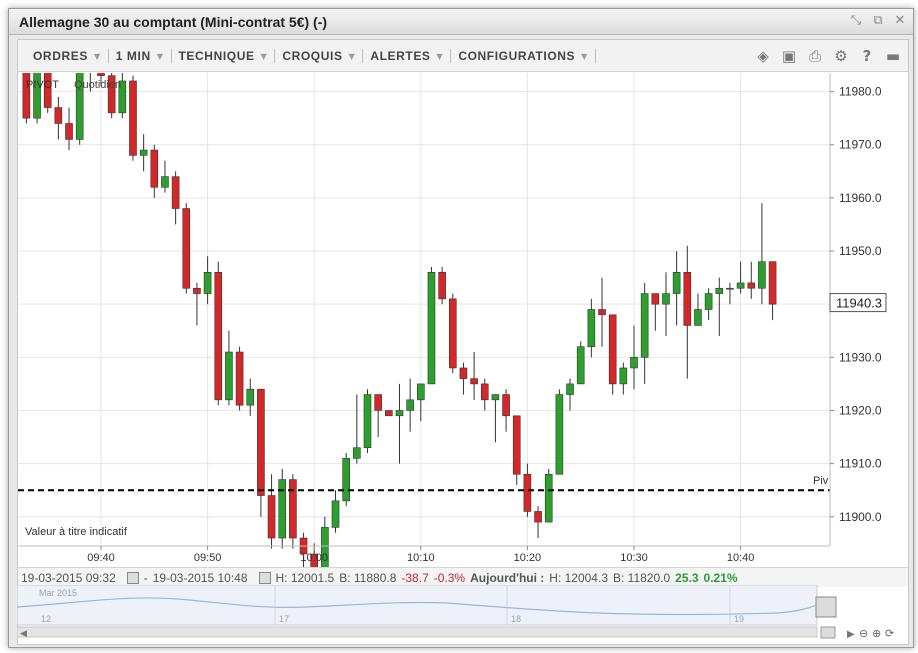  What do you see at coordinates (42, 85) in the screenshot?
I see `indicator-label: PIVOT` at bounding box center [42, 85].